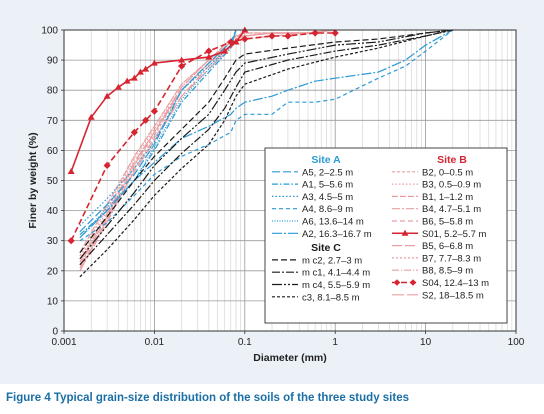 This screenshot has height=414, width=544. What do you see at coordinates (405, 232) in the screenshot?
I see `legend-marker-triangle` at bounding box center [405, 232].